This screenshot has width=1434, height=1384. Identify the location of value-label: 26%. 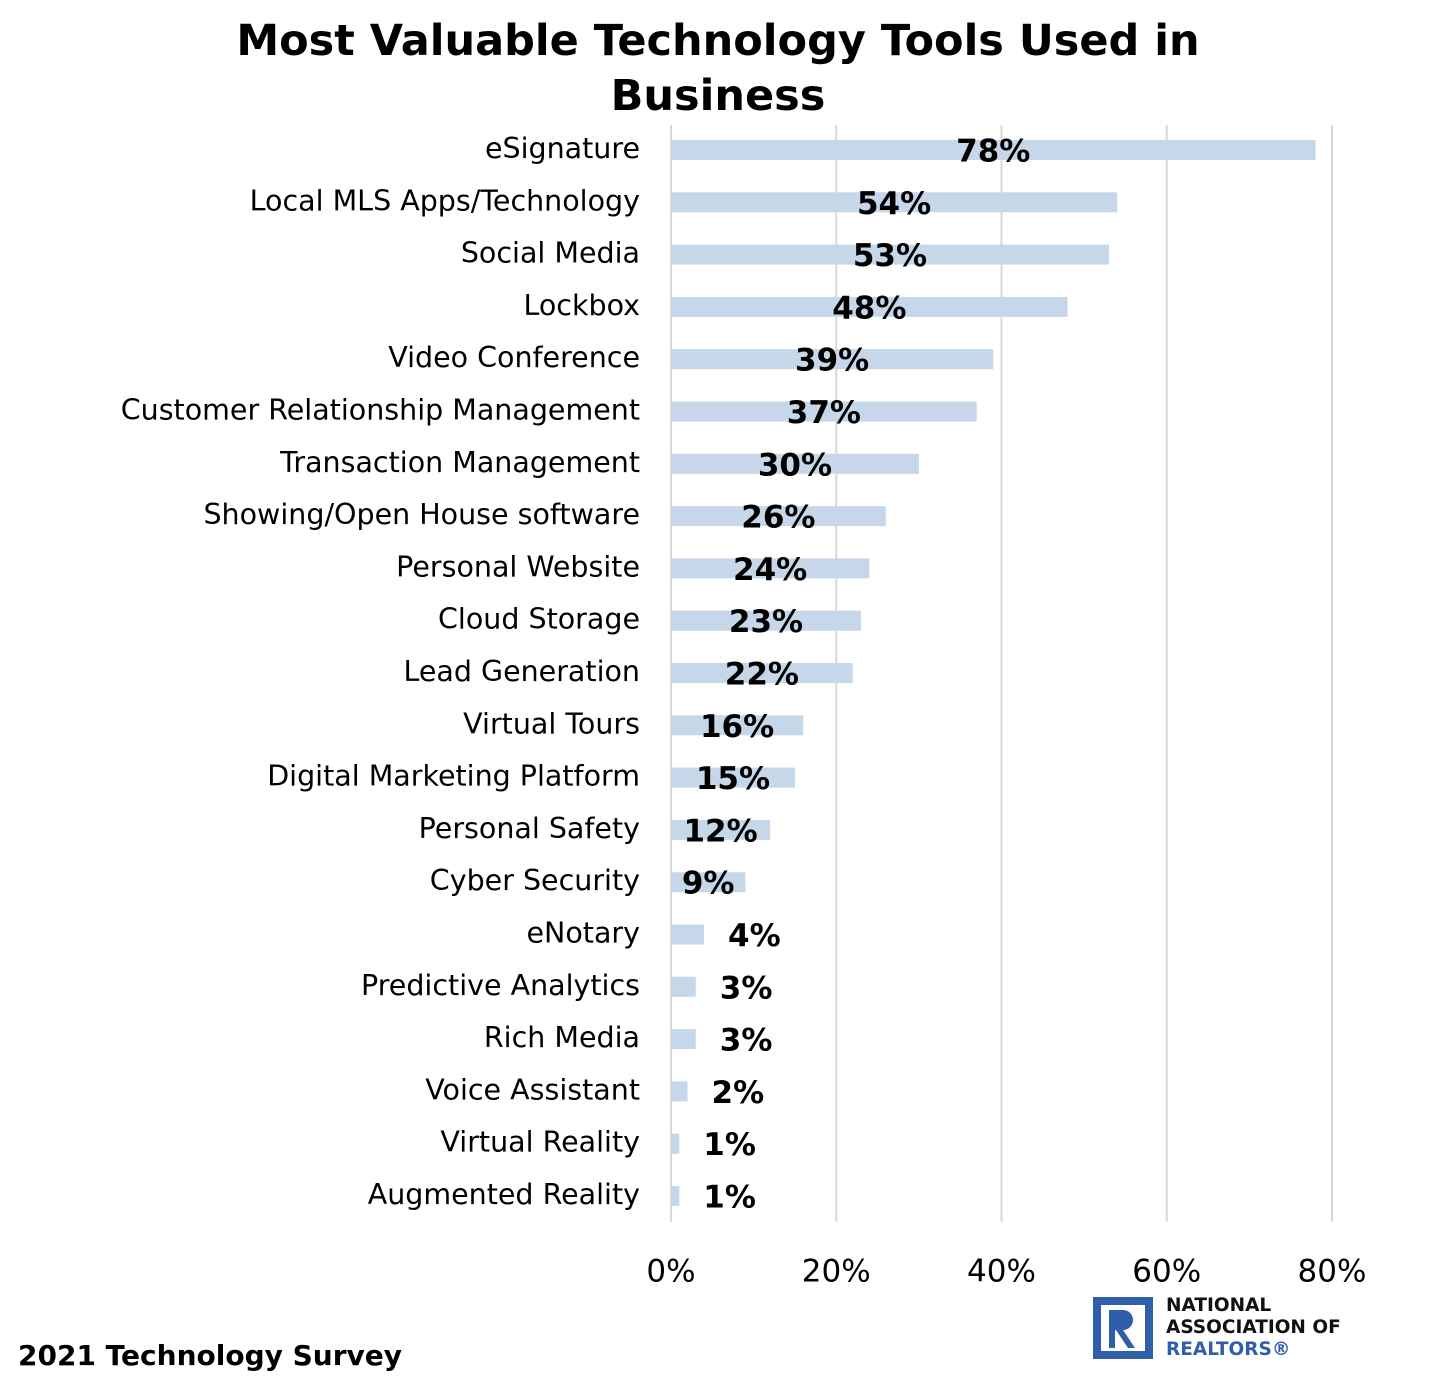
(778, 518).